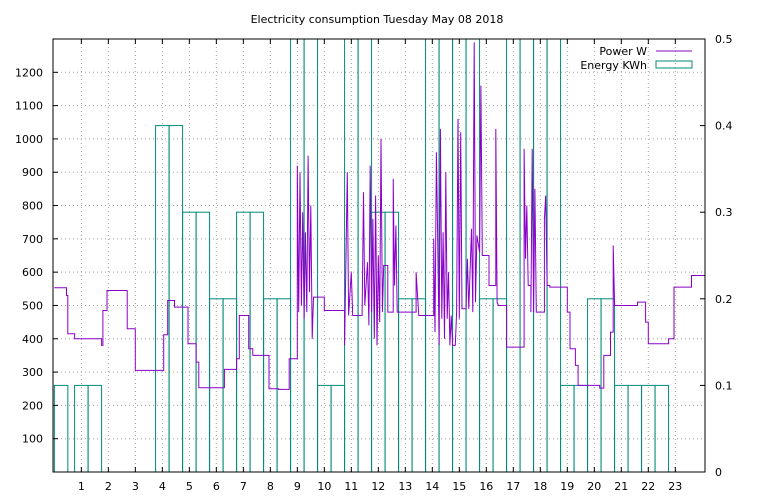  I want to click on x-tick-label: 1, so click(81, 486).